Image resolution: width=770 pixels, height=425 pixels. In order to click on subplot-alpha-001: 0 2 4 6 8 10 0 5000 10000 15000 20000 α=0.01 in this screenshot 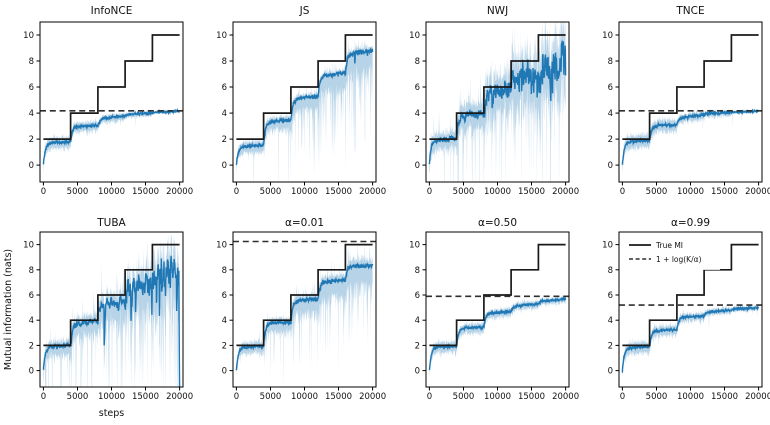, I will do `click(301, 309)`.